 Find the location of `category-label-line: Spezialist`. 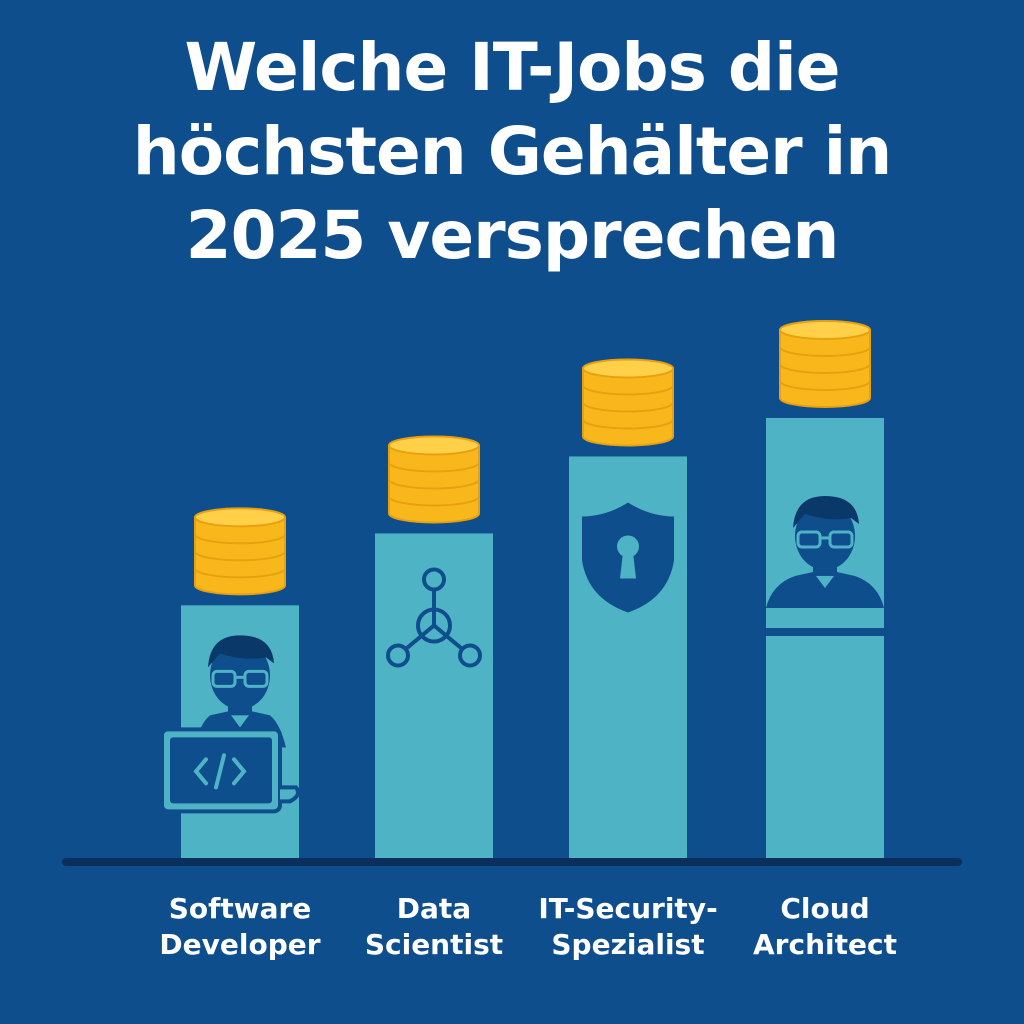

category-label-line: Spezialist is located at coordinates (627, 944).